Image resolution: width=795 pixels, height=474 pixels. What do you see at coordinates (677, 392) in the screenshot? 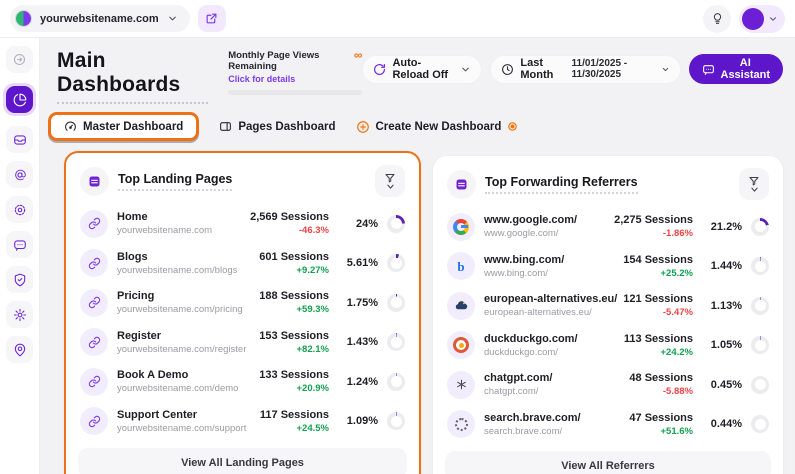
I see `sessions-change: -5.88%` at bounding box center [677, 392].